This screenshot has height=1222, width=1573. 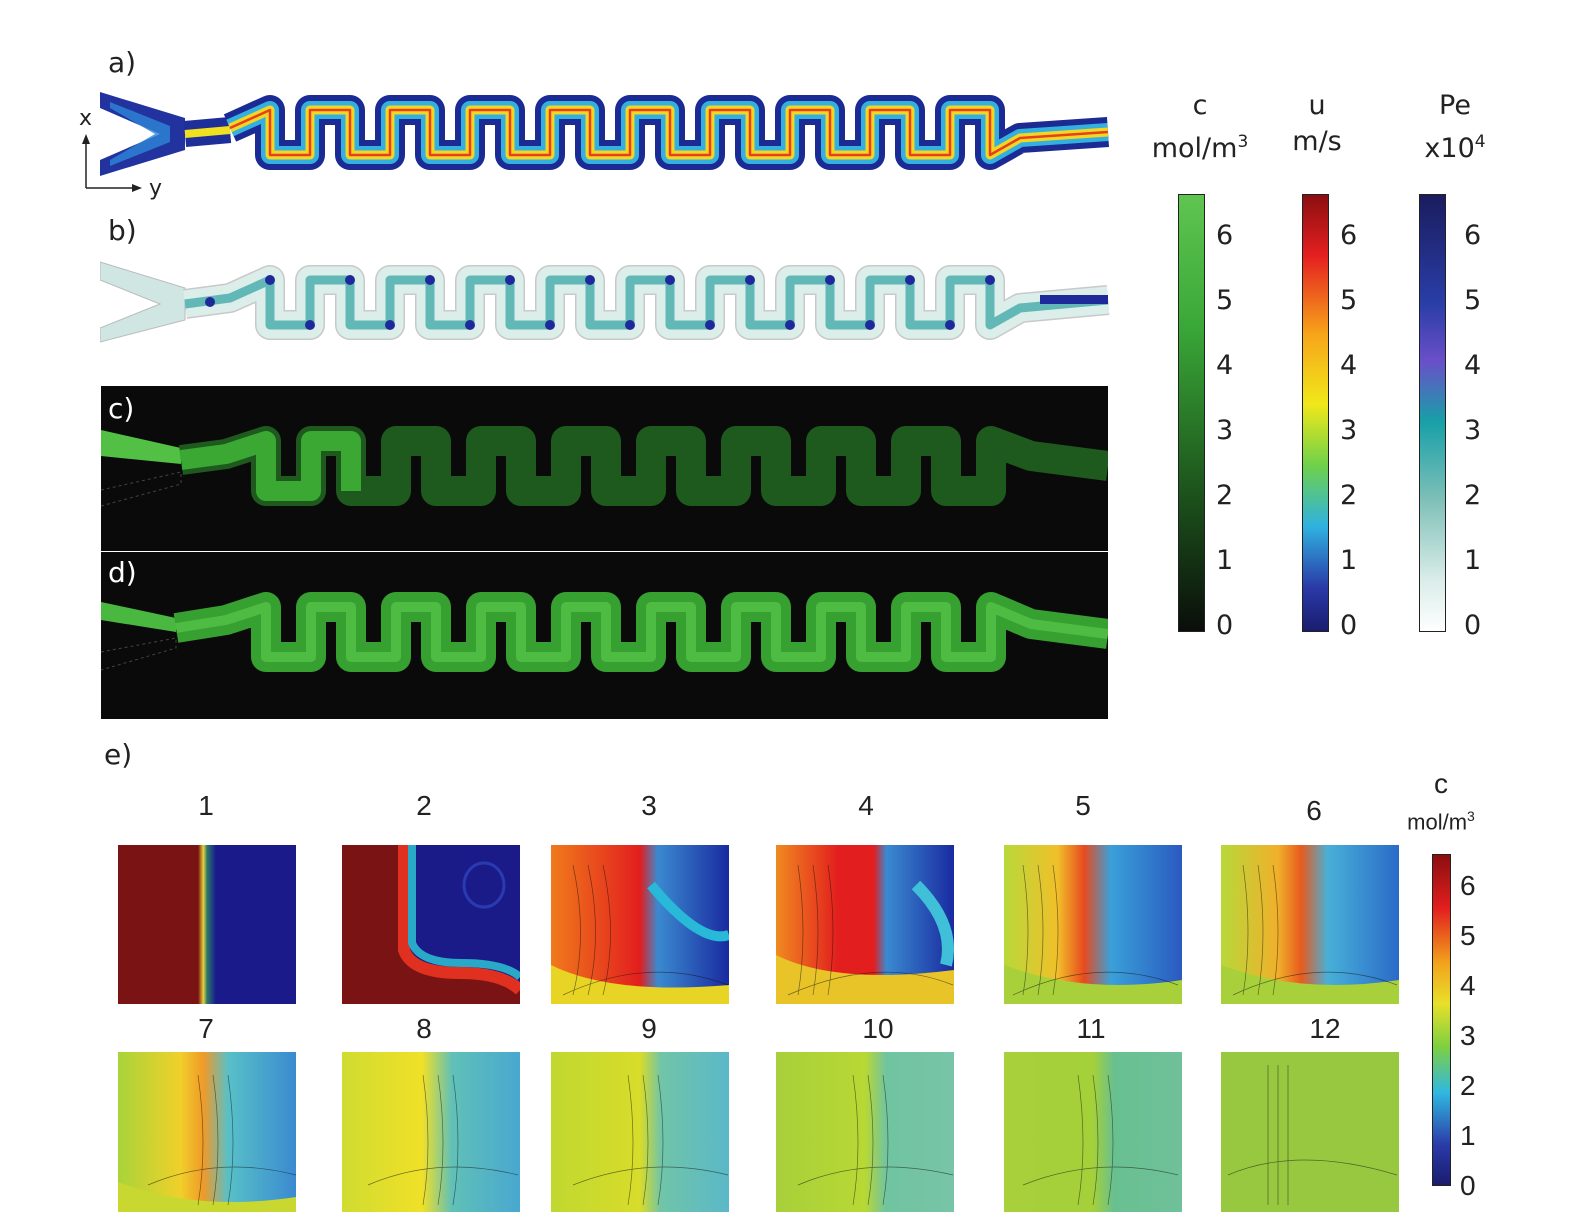 I want to click on panel-a-velocity-map, so click(x=605, y=134).